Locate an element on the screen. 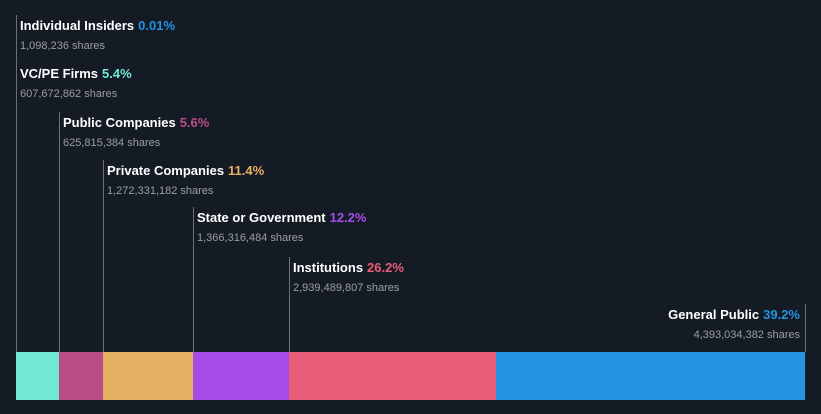 This screenshot has height=414, width=821. segment-label: Public Companies 5.6% 625,815,384 shares is located at coordinates (136, 131).